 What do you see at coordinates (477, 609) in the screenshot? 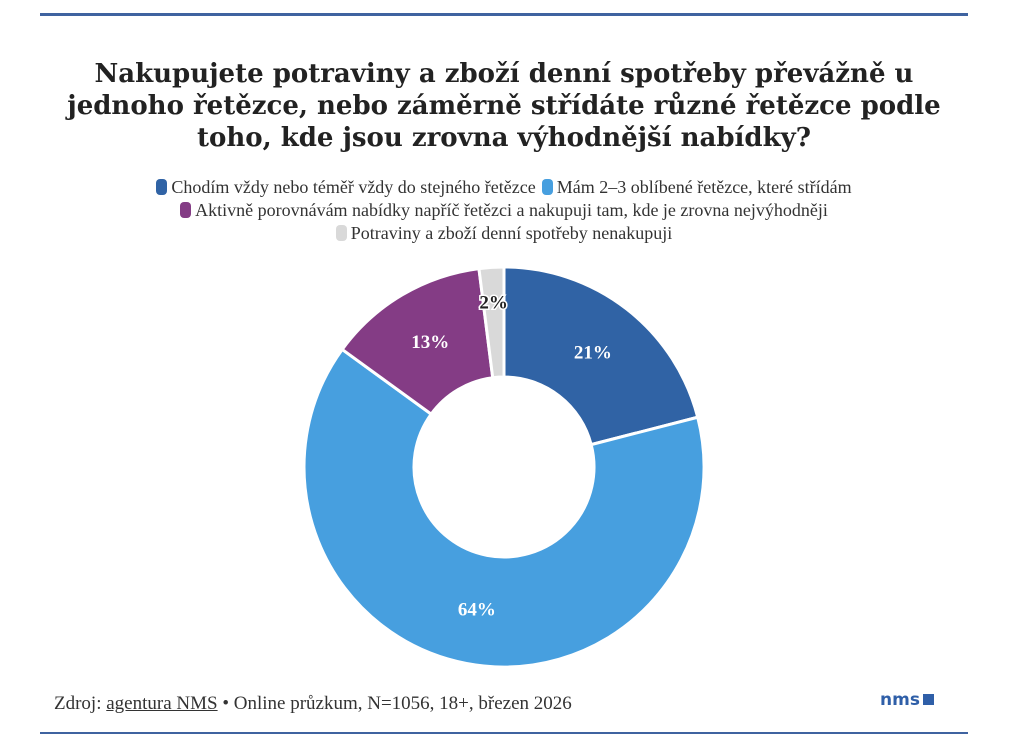
I see `data-label: 64%` at bounding box center [477, 609].